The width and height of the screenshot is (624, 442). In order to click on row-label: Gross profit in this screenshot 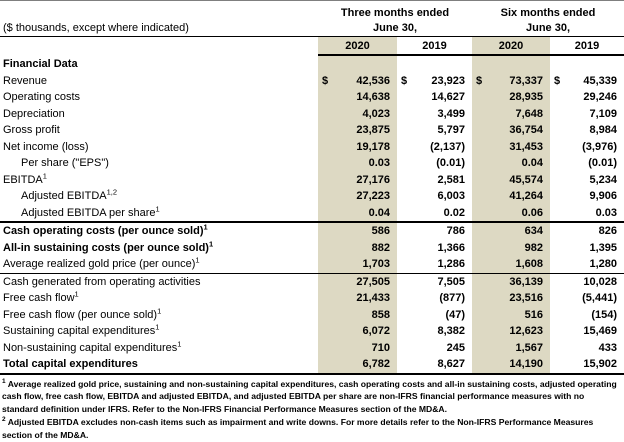, I will do `click(31, 130)`.